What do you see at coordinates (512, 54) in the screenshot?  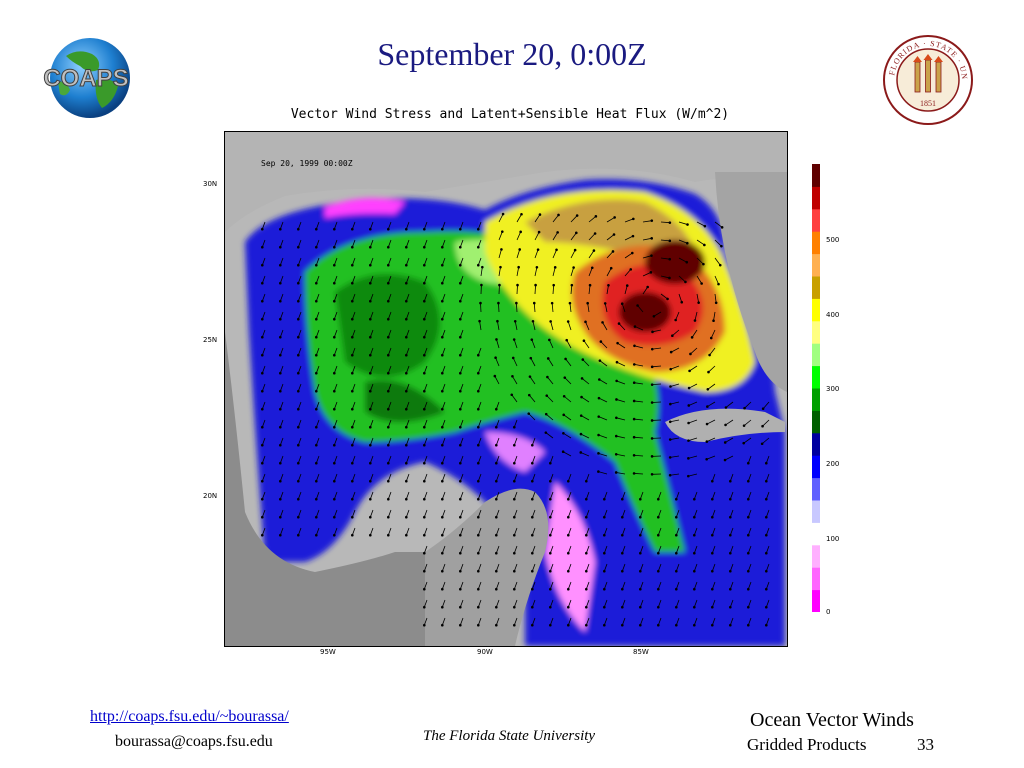 I see `slide-title: September 20, 0:00Z` at bounding box center [512, 54].